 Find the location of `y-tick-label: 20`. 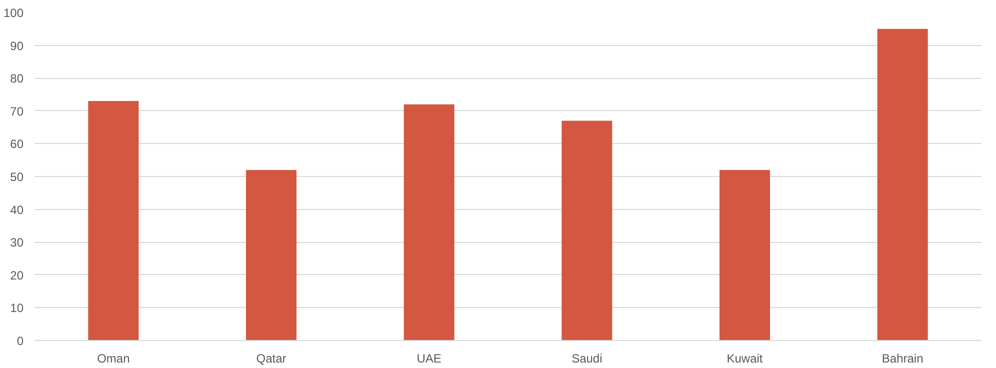

y-tick-label: 20 is located at coordinates (17, 275).